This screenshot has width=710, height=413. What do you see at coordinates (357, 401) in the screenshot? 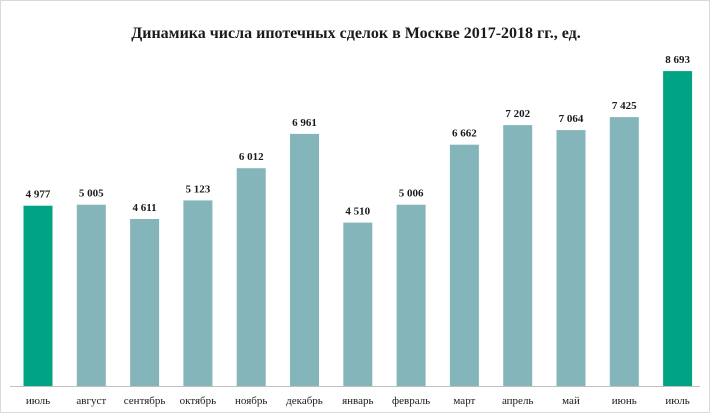
I see `category-label-7: январь` at bounding box center [357, 401].